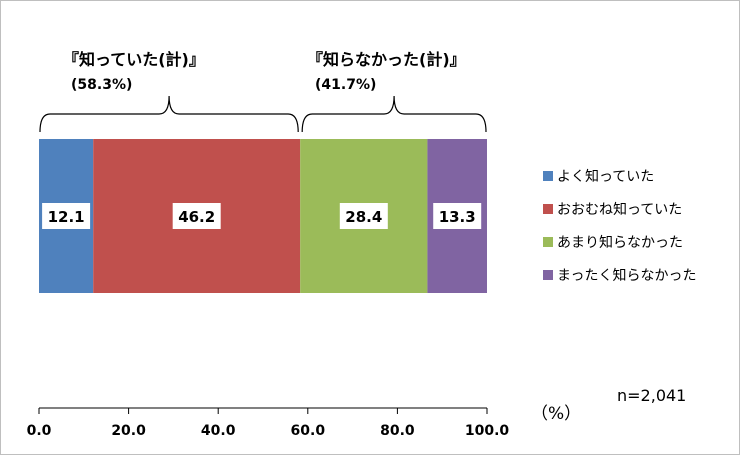 This screenshot has width=740, height=458. I want to click on x-tick-label-3: 60.0, so click(308, 431).